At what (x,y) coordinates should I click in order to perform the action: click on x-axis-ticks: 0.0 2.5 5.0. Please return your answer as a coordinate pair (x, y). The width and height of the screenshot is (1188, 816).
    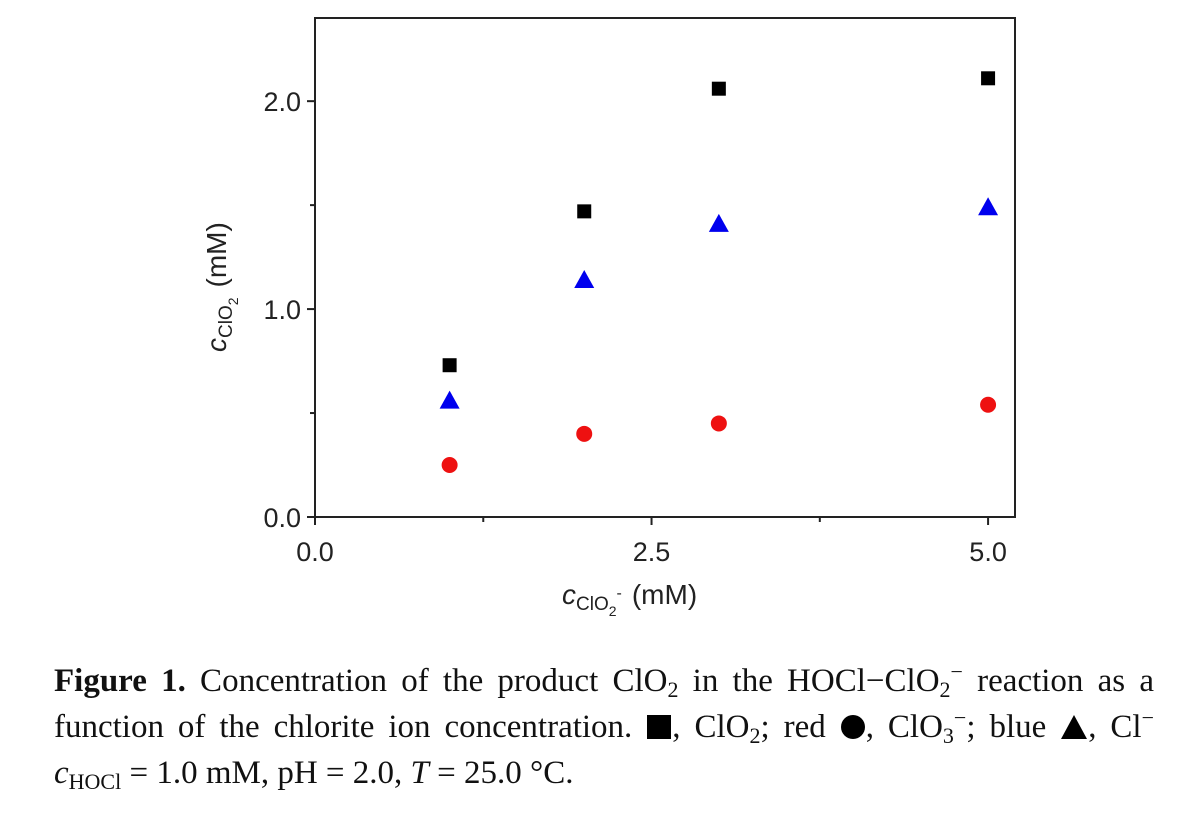
    Looking at the image, I should click on (651, 542).